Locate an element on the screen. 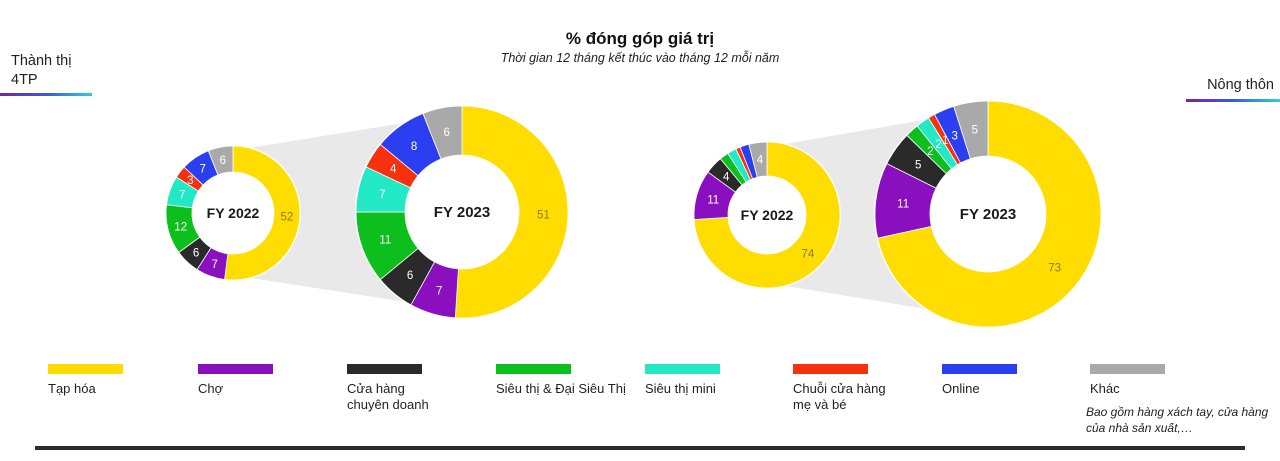 The image size is (1280, 461). segment-value-label: 52 is located at coordinates (286, 217).